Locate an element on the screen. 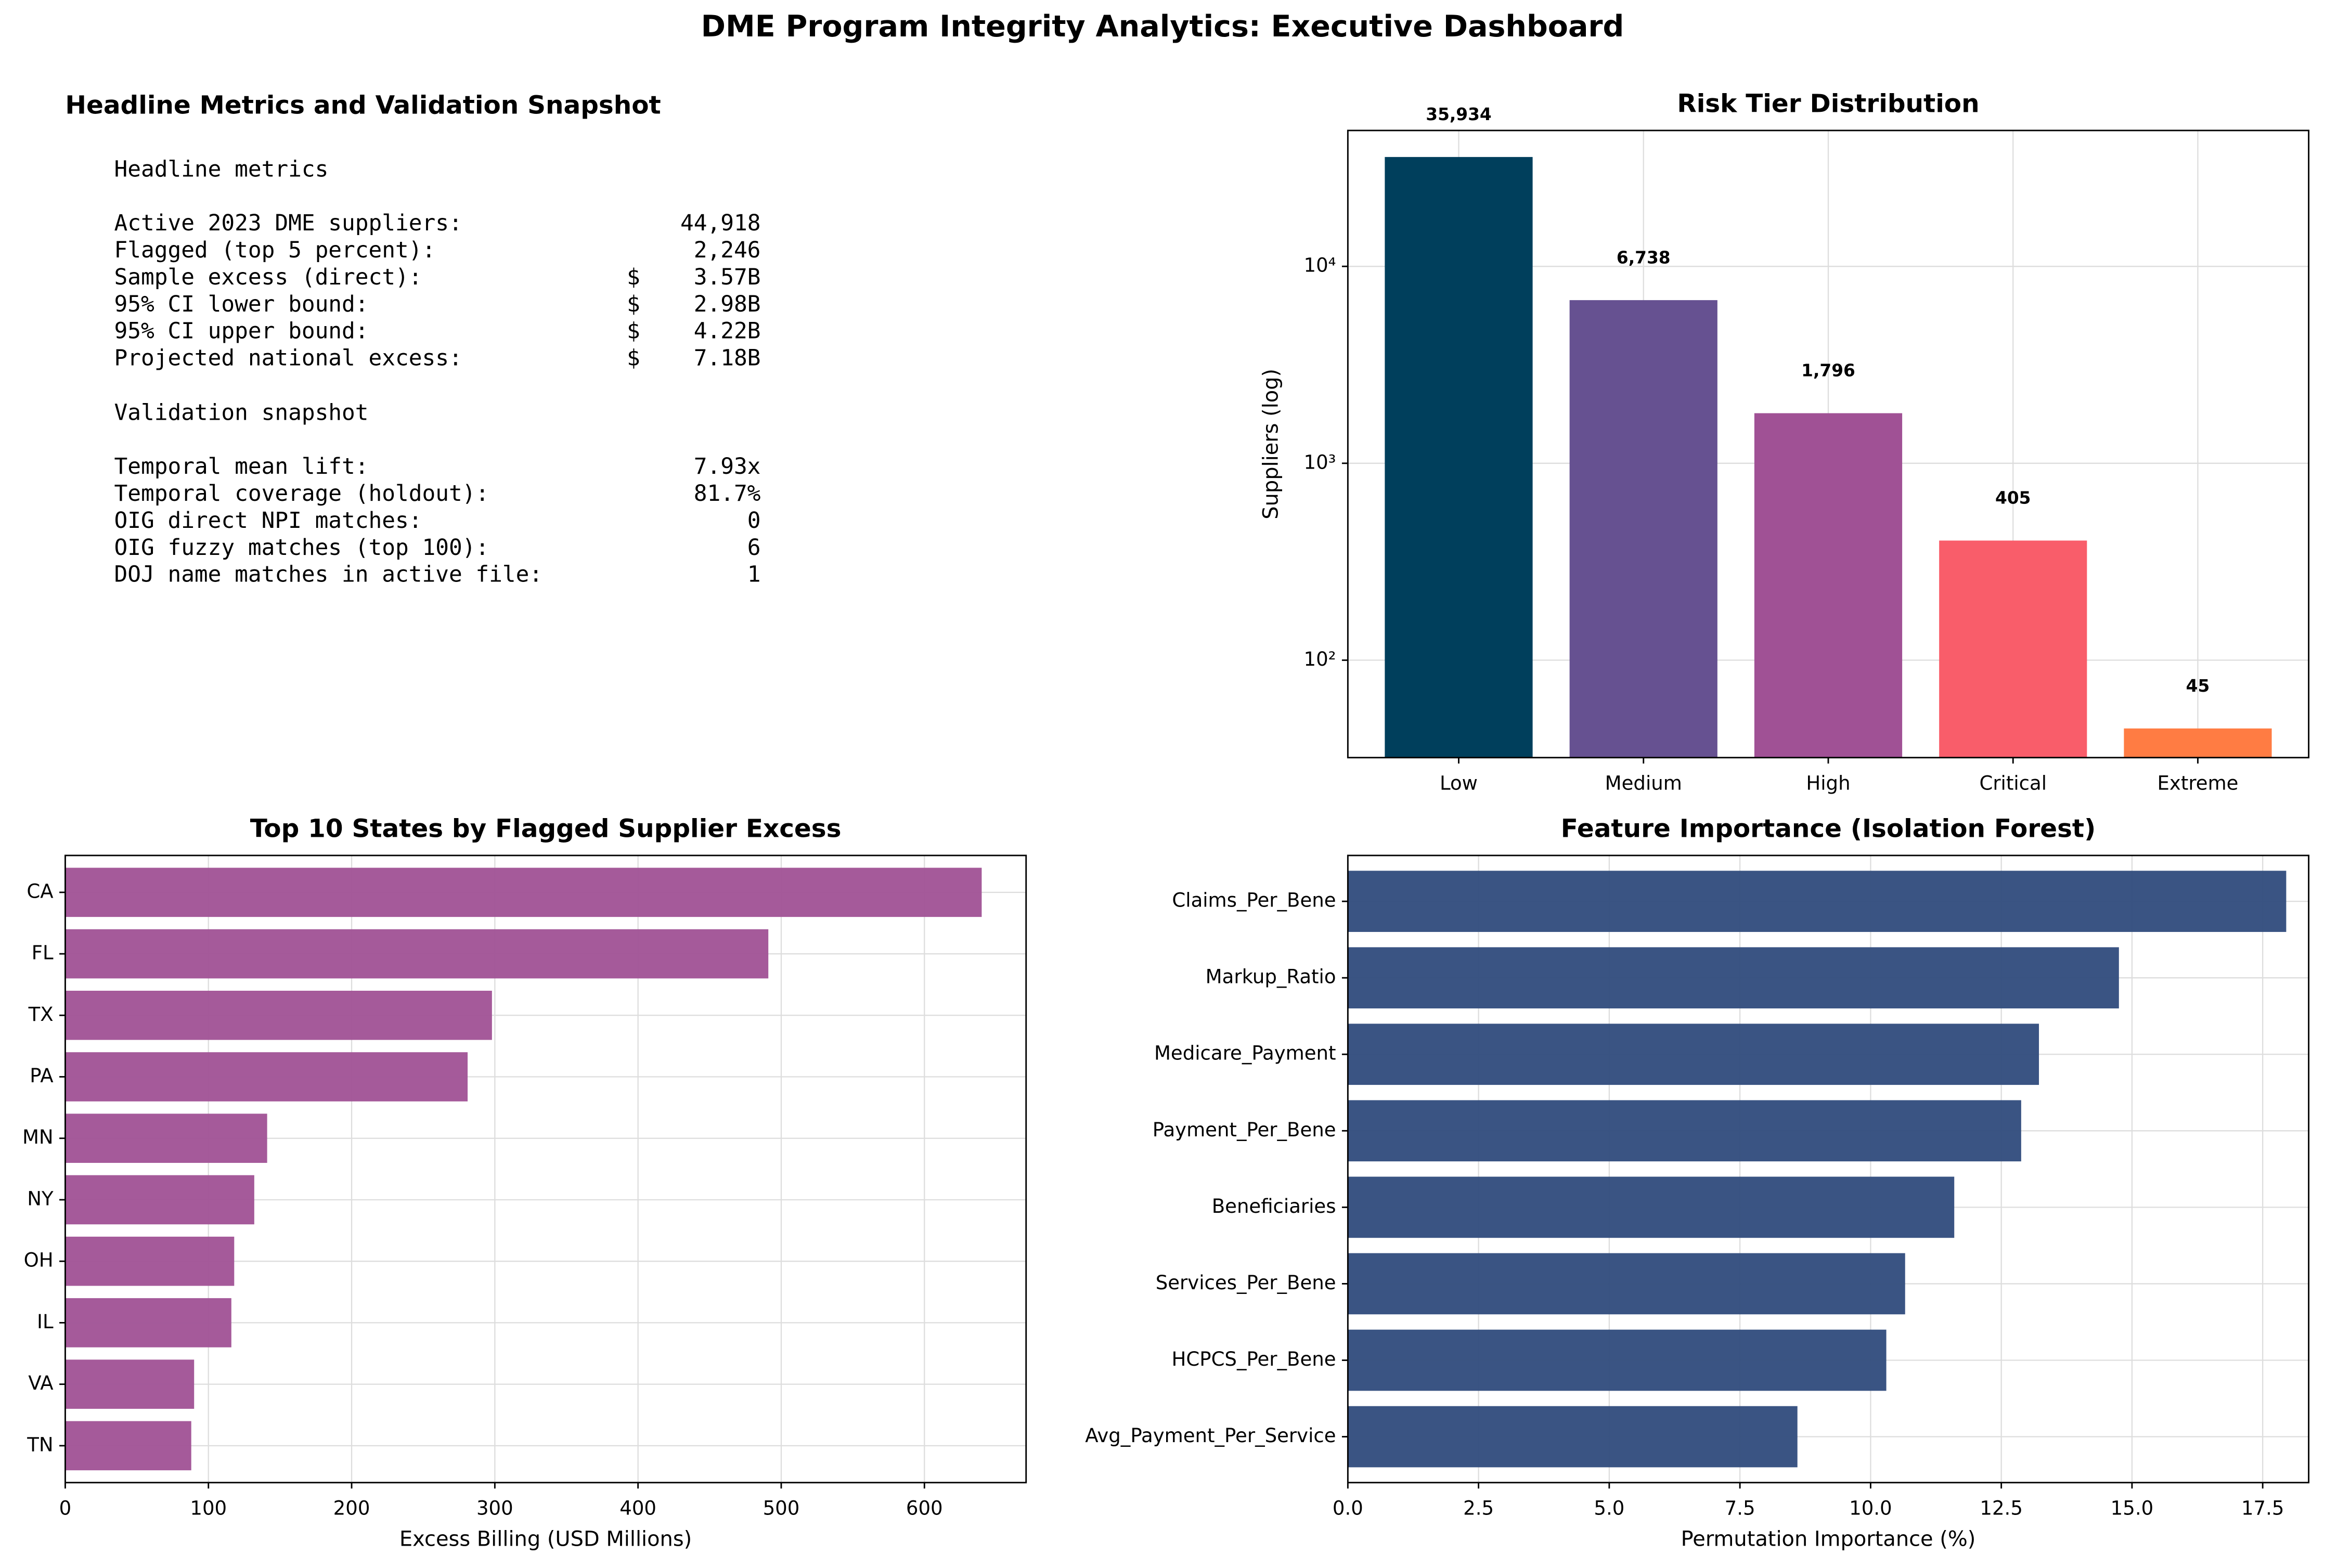  y-tick-label: NY is located at coordinates (40, 1199).